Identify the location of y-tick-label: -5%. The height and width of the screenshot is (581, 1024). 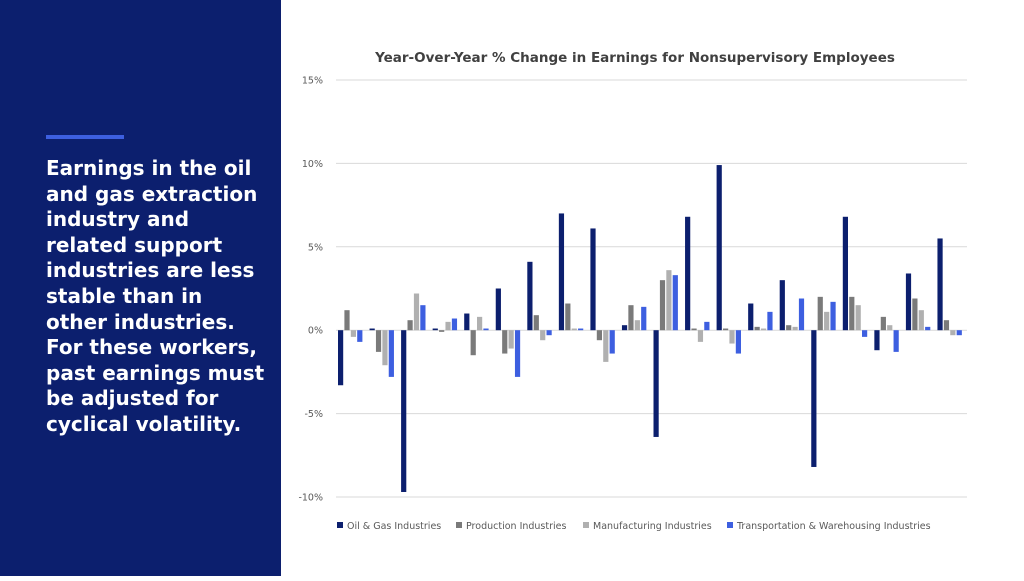
(314, 414).